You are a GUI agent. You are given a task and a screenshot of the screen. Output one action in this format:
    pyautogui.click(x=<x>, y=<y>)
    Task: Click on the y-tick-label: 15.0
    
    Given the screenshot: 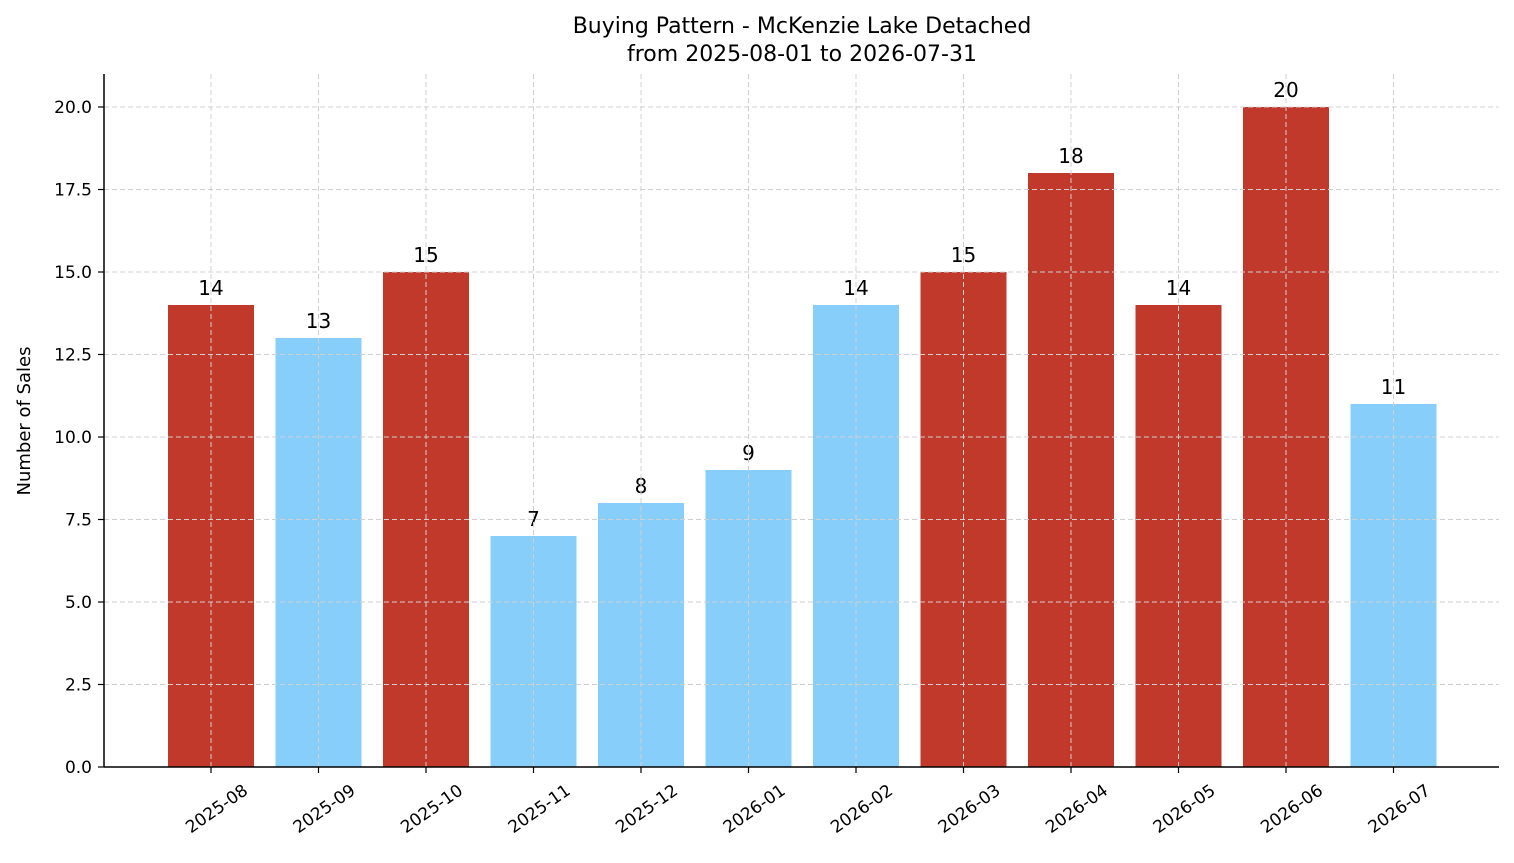 What is the action you would take?
    pyautogui.click(x=73, y=273)
    